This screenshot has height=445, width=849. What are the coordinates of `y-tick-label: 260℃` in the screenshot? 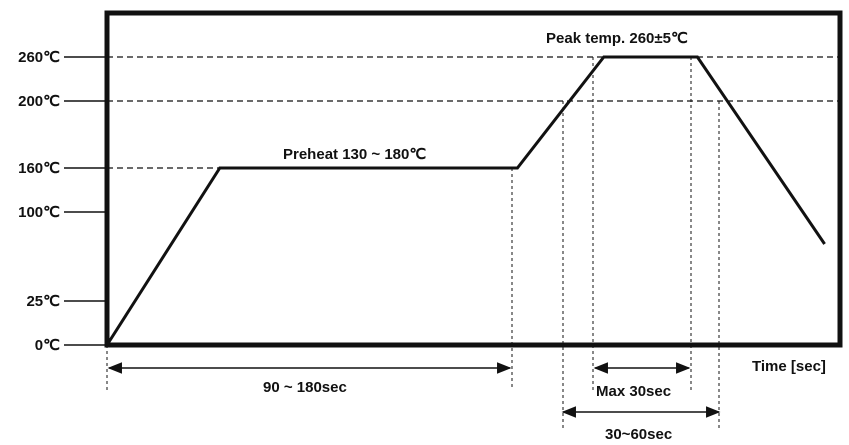 It's located at (39, 57).